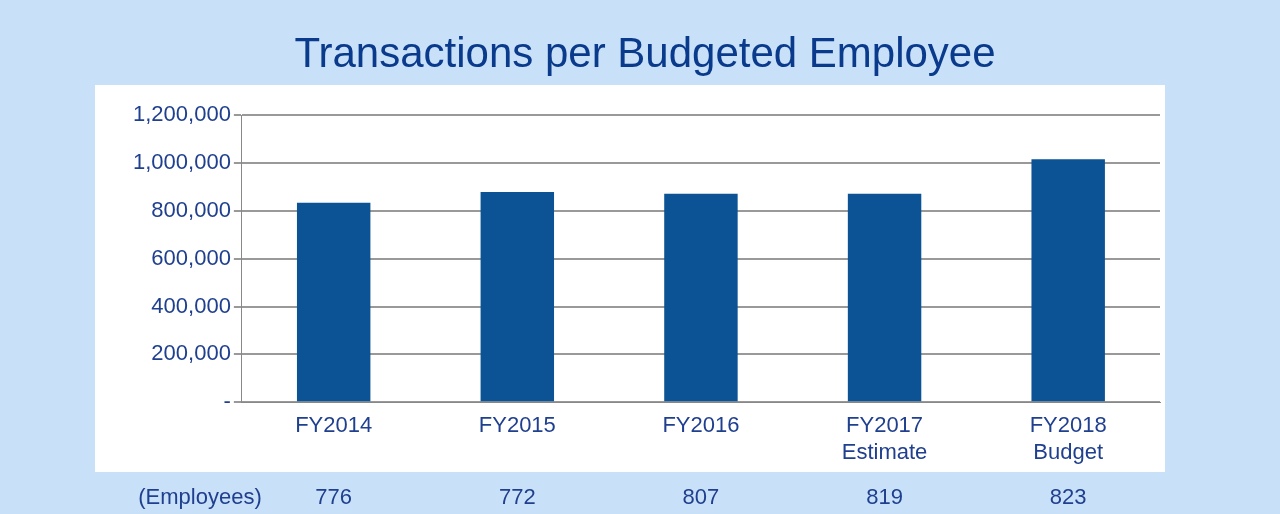 The height and width of the screenshot is (514, 1280). I want to click on x-tick-label: FY2018 Budget, so click(1068, 438).